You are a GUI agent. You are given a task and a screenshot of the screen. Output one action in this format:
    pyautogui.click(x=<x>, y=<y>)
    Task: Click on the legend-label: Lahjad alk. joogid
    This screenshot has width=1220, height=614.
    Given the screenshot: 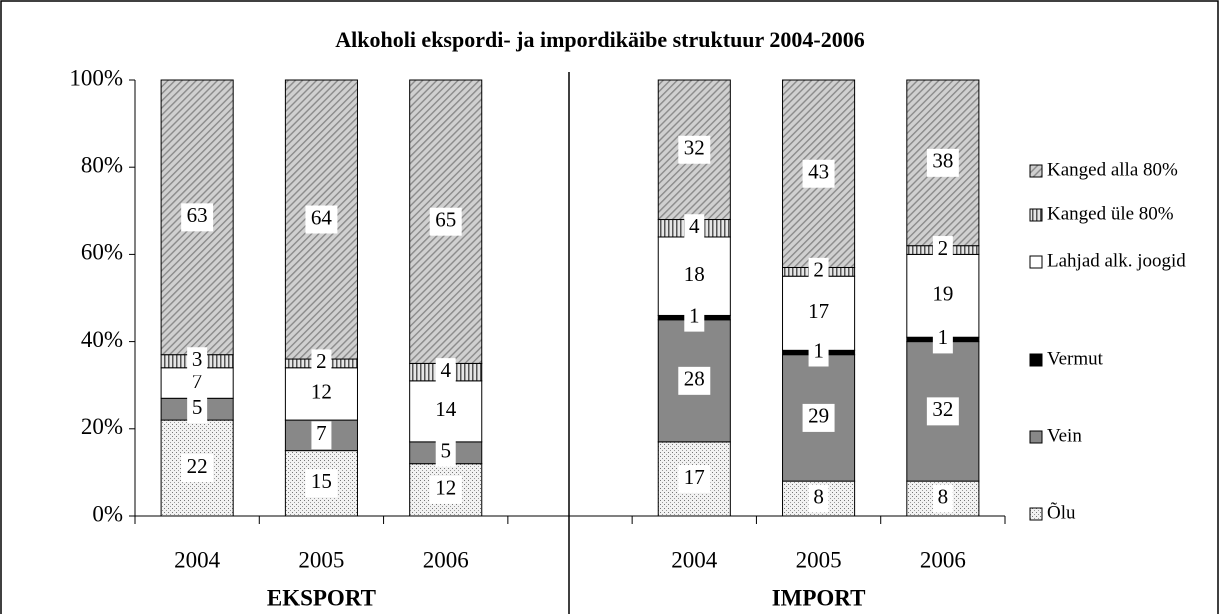 What is the action you would take?
    pyautogui.click(x=1116, y=260)
    